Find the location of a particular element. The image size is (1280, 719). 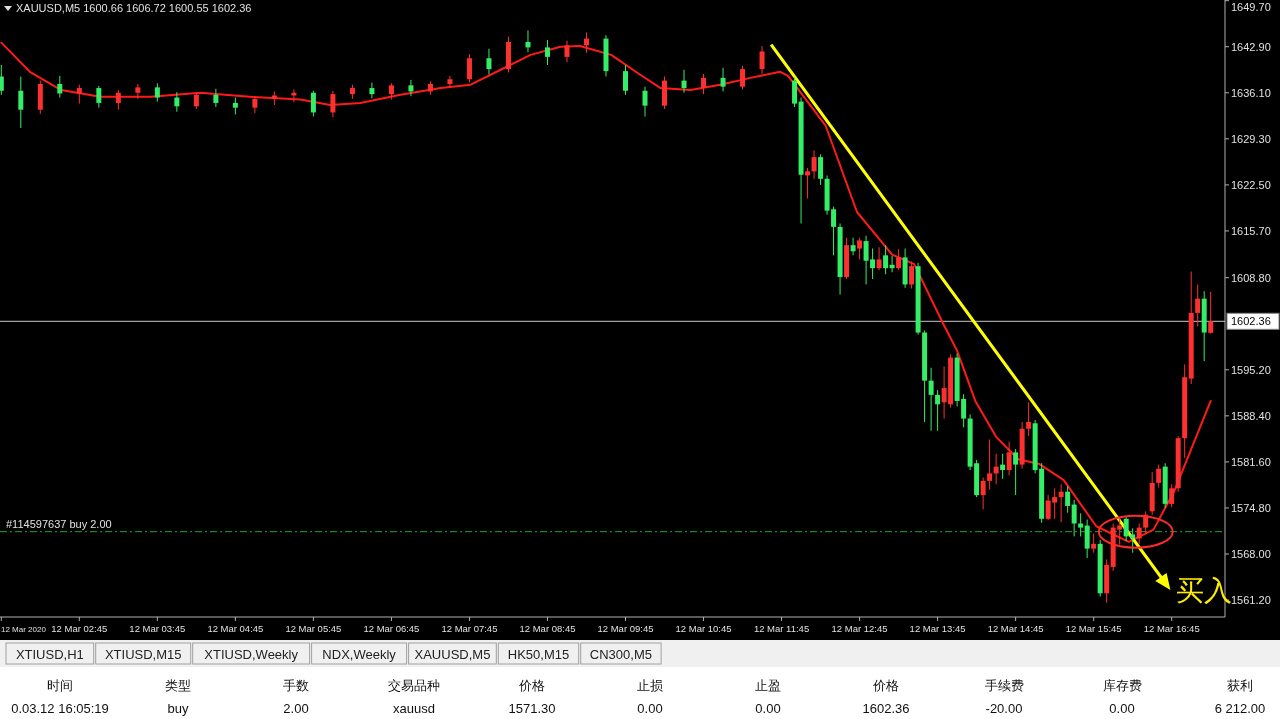

y-tick-label: 1595.20 is located at coordinates (1251, 369).